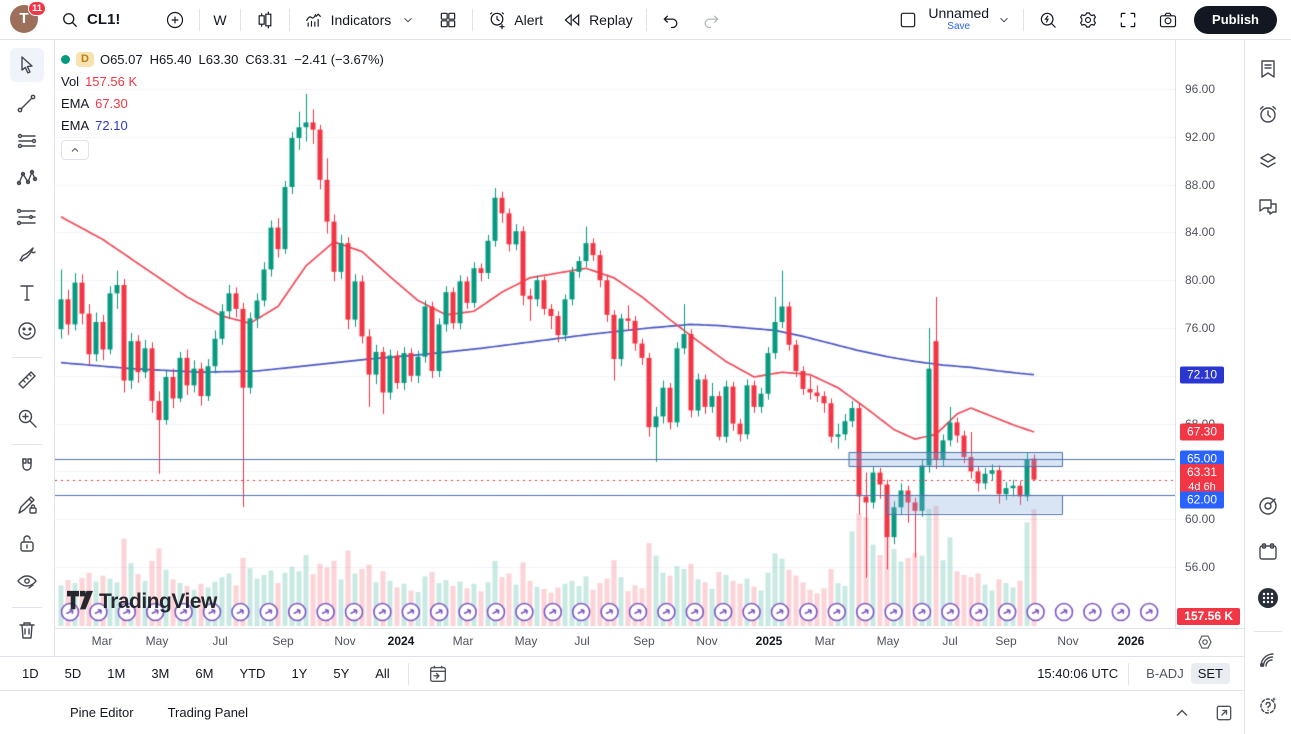  I want to click on range-button-5d: 5D, so click(73, 673).